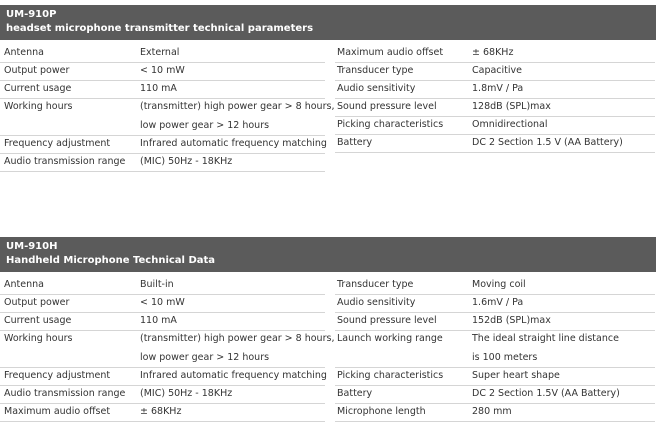 This screenshot has width=662, height=434. What do you see at coordinates (390, 338) in the screenshot?
I see `spec-label: Launch working range` at bounding box center [390, 338].